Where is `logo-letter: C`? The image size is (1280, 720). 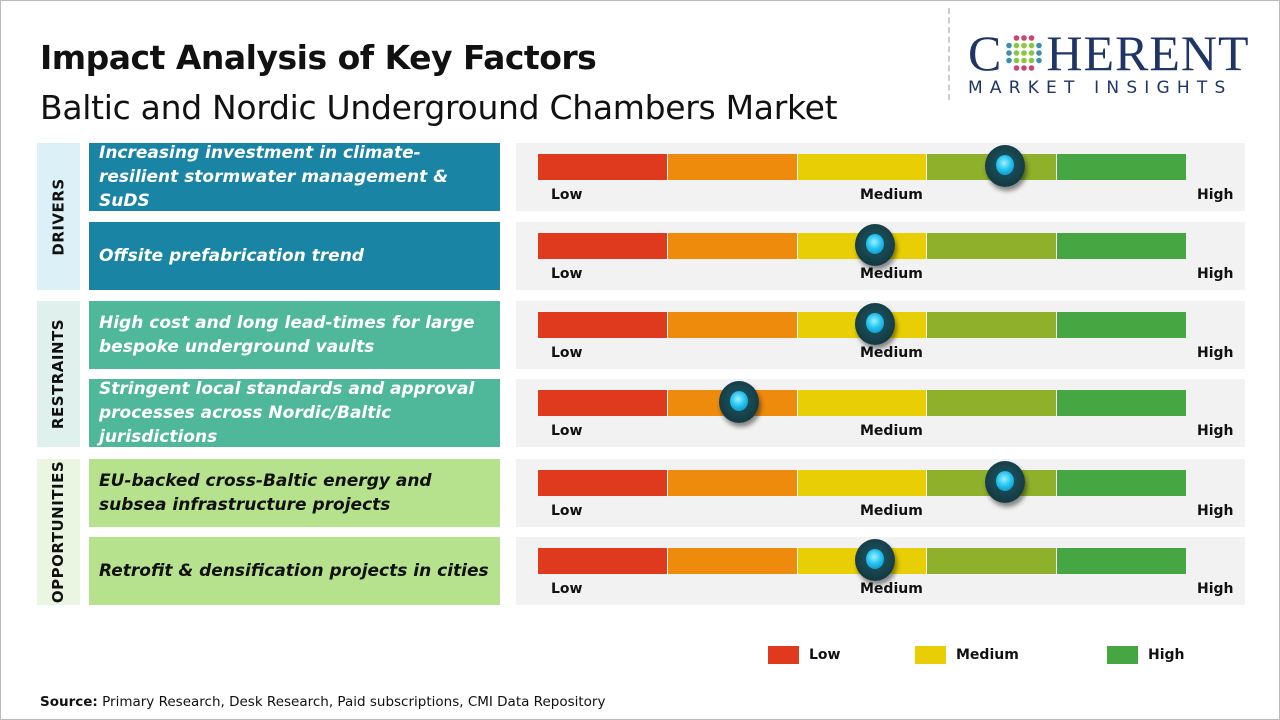 logo-letter: C is located at coordinates (985, 53).